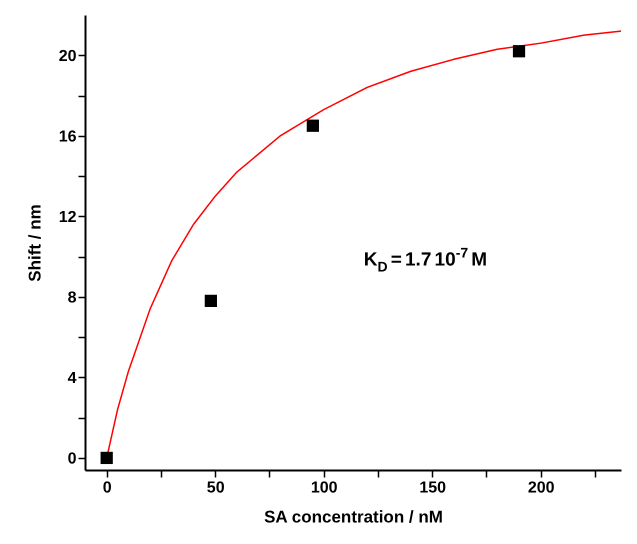 This screenshot has width=637, height=544. I want to click on x-axis-title: SA concentration / nM, so click(353, 517).